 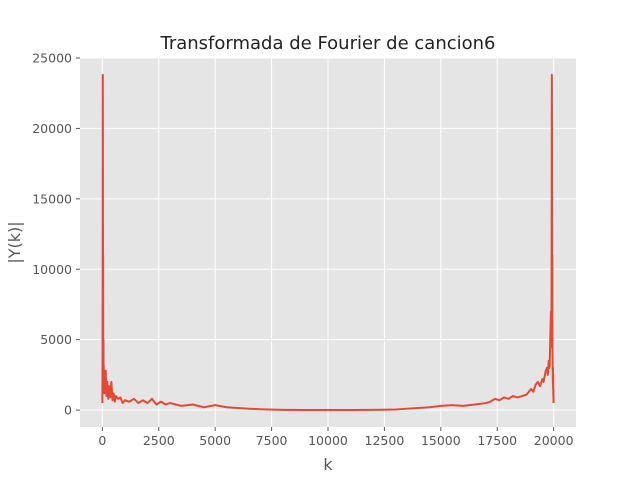 What do you see at coordinates (215, 440) in the screenshot?
I see `x-tick-label: 5000` at bounding box center [215, 440].